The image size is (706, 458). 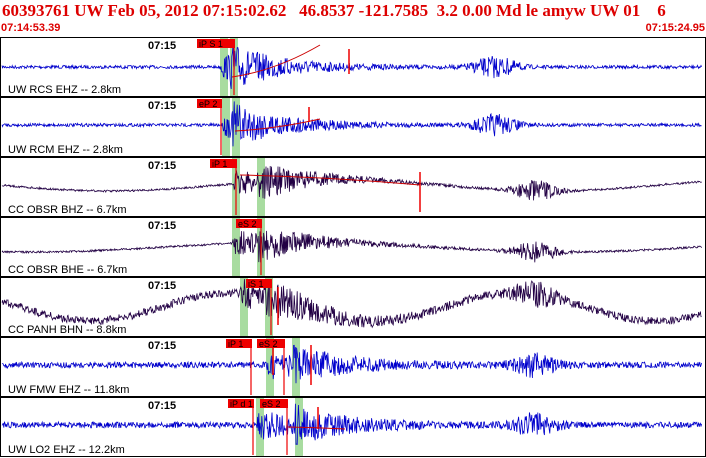 I want to click on pick-label: eP 2, so click(x=208, y=104).